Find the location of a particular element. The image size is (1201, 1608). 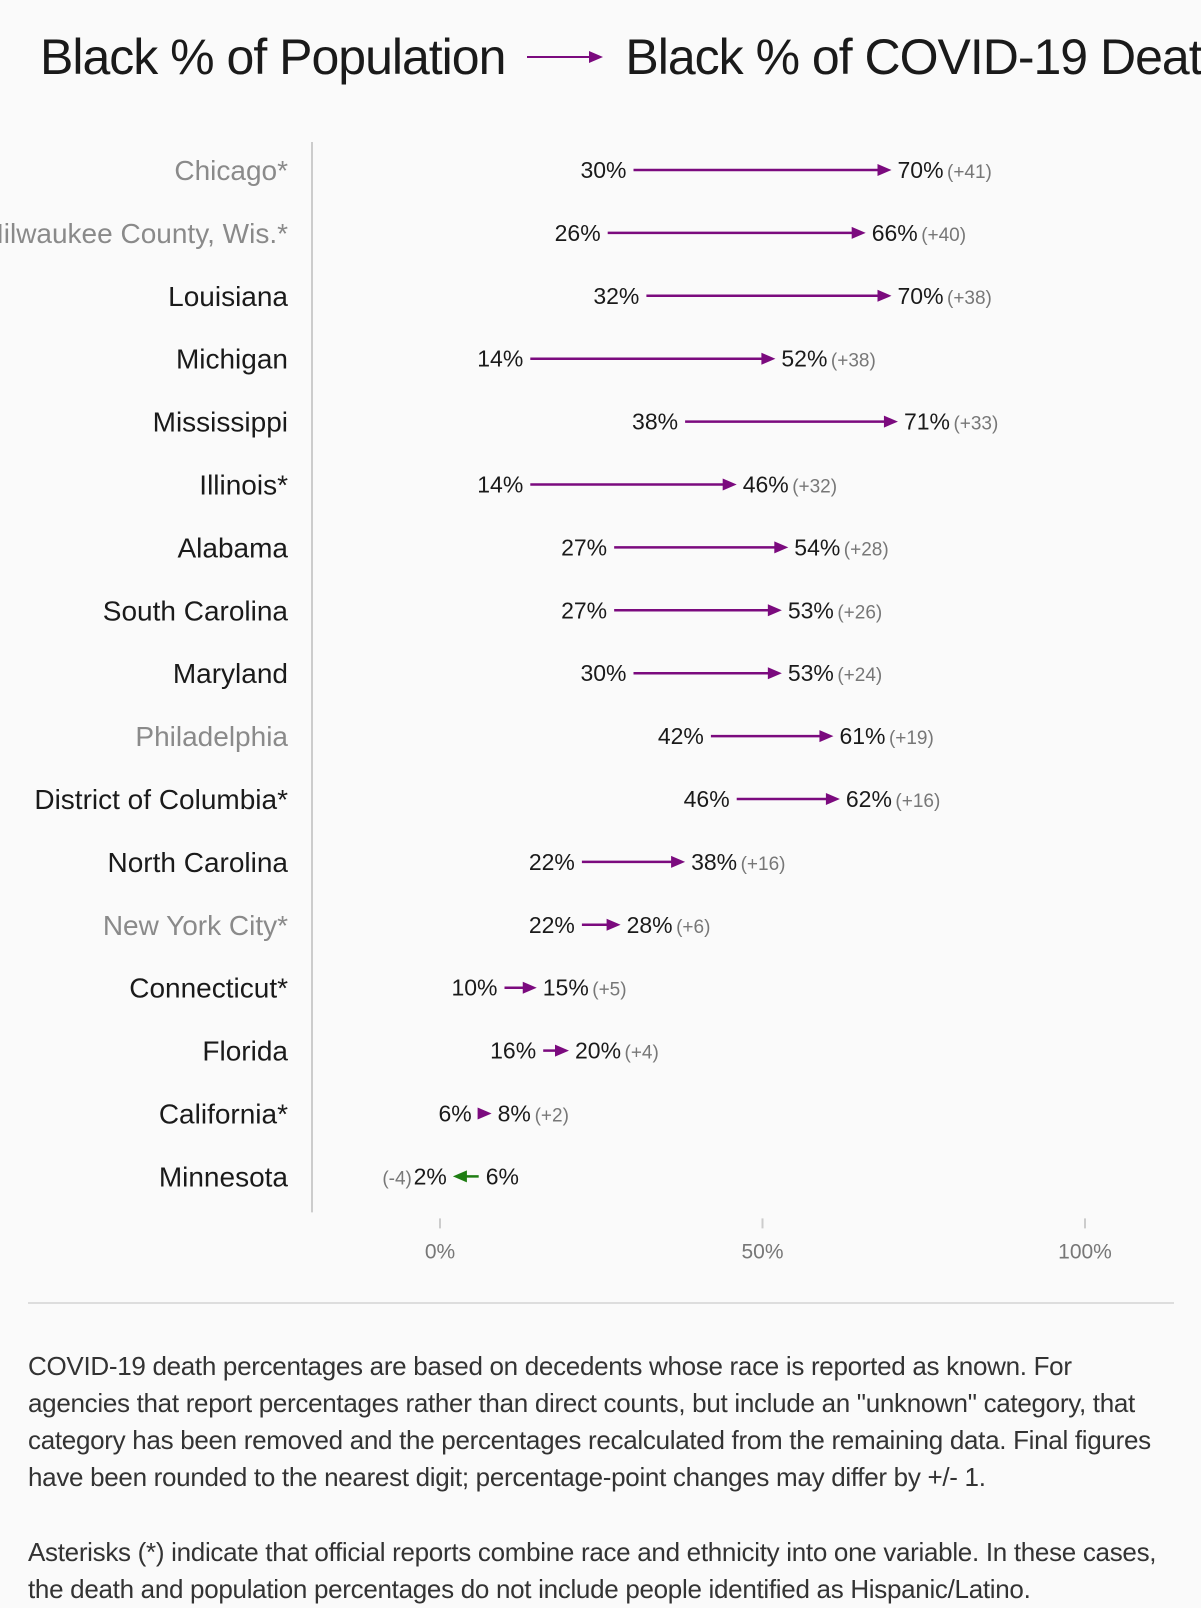

population-value: 26% is located at coordinates (578, 233).